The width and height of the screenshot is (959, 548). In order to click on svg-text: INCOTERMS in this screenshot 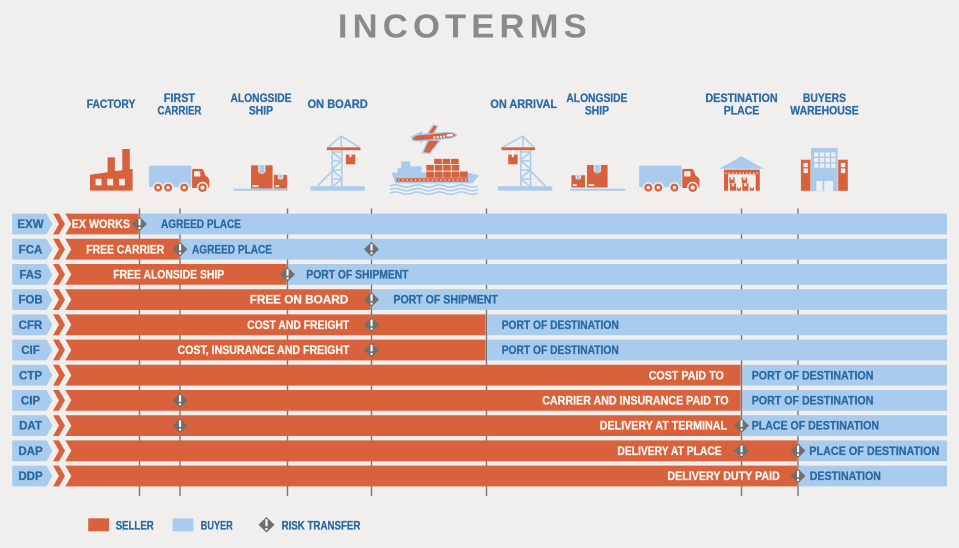, I will do `click(465, 26)`.